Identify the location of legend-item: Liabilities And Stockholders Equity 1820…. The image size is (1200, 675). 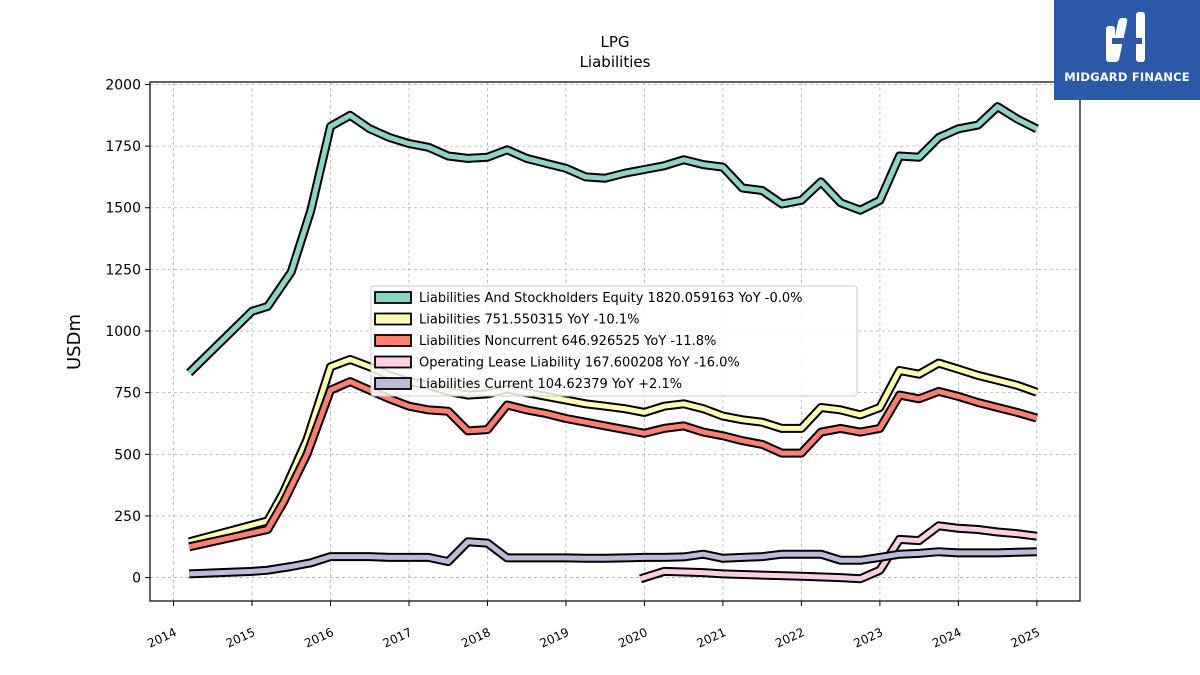
(588, 298).